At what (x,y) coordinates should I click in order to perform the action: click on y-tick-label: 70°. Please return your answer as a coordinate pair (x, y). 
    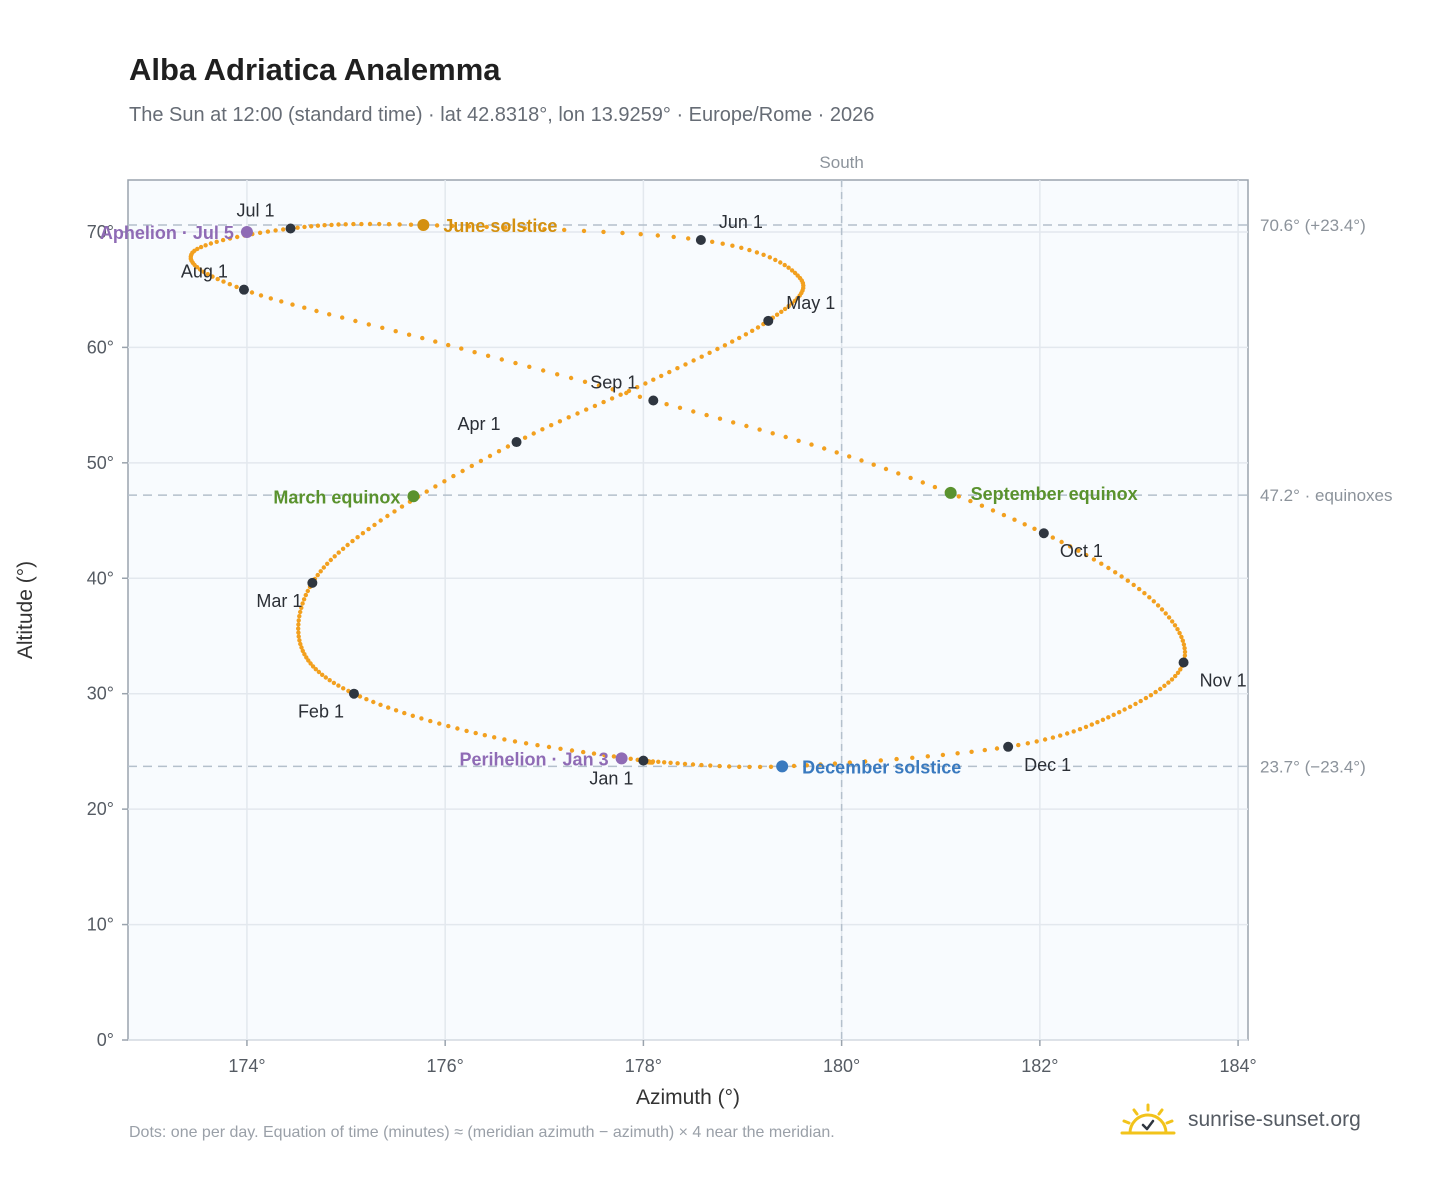
    Looking at the image, I should click on (100, 232).